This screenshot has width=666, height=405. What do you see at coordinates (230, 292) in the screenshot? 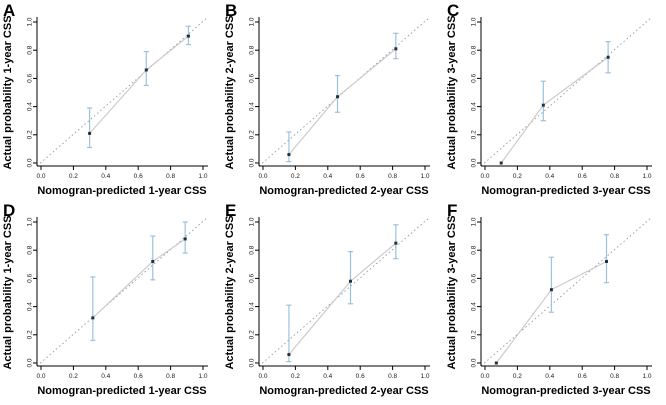
I see `y-axis-title: Actual probability 2-year CSS` at bounding box center [230, 292].